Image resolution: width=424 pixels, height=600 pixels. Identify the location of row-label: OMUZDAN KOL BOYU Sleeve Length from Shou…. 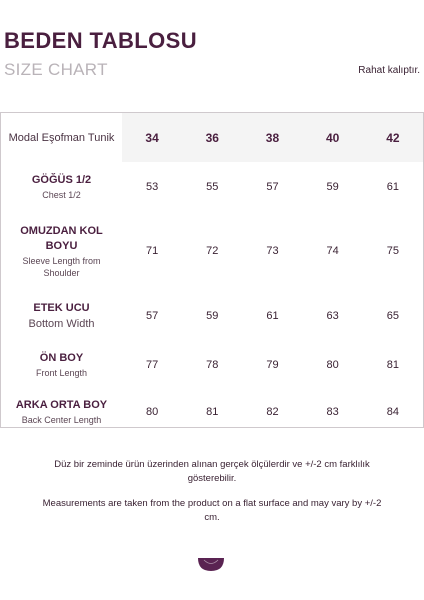
(61, 251).